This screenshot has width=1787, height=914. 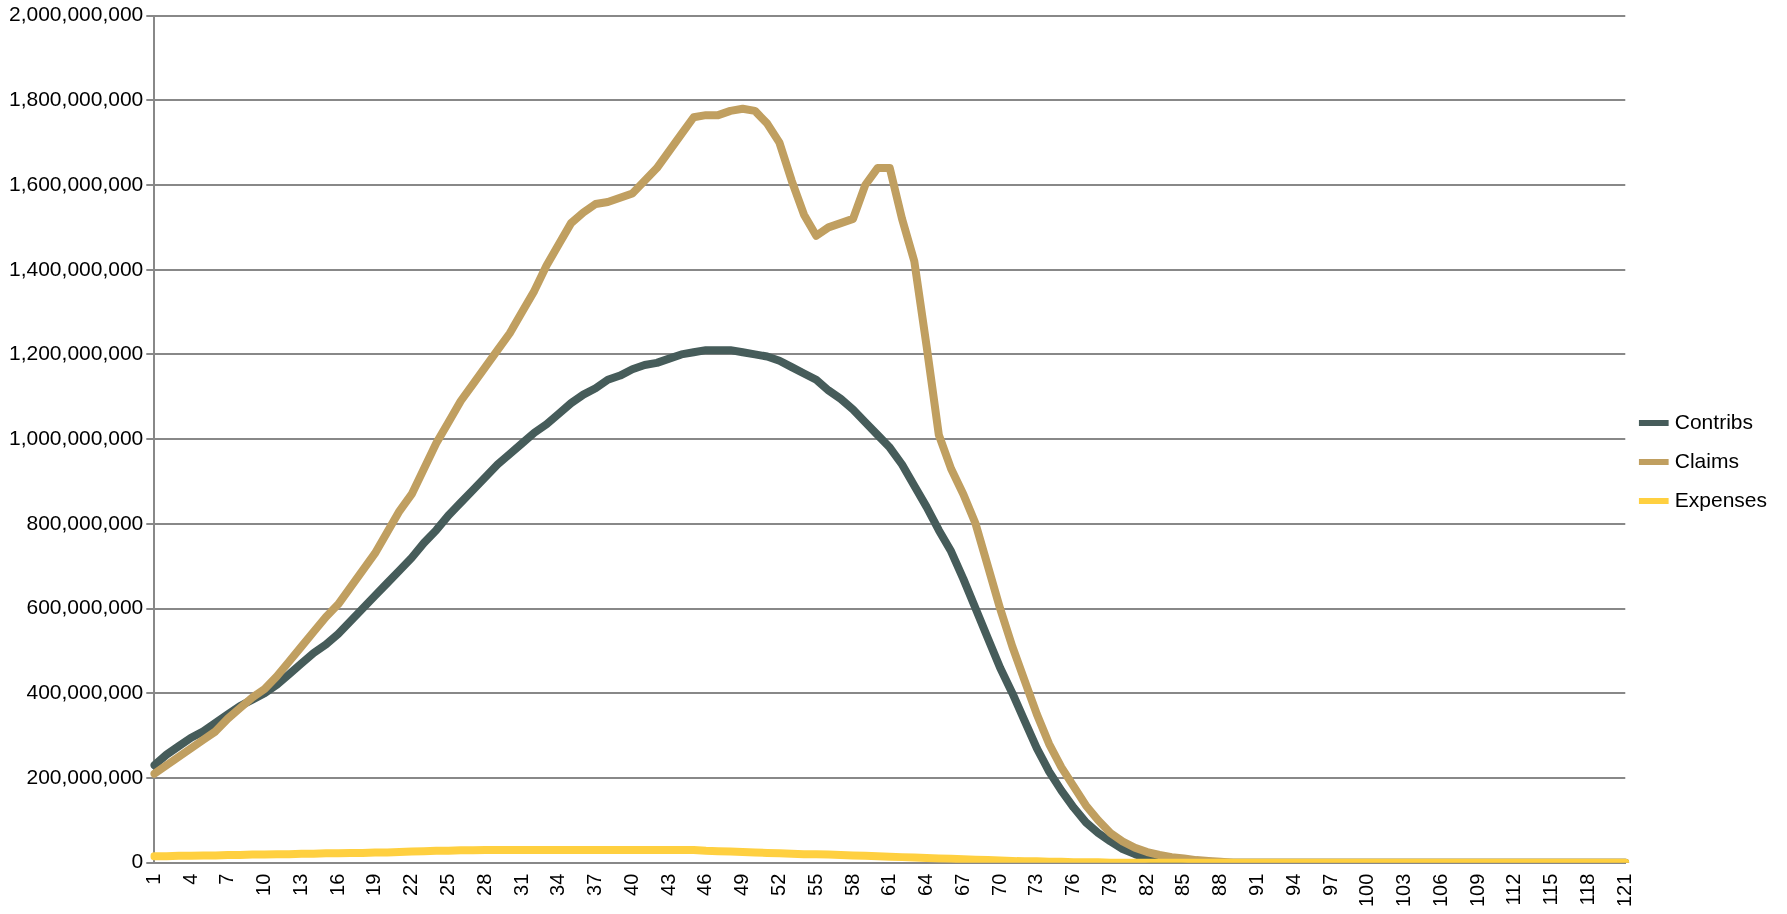 What do you see at coordinates (152, 879) in the screenshot?
I see `x-tick-label: 1` at bounding box center [152, 879].